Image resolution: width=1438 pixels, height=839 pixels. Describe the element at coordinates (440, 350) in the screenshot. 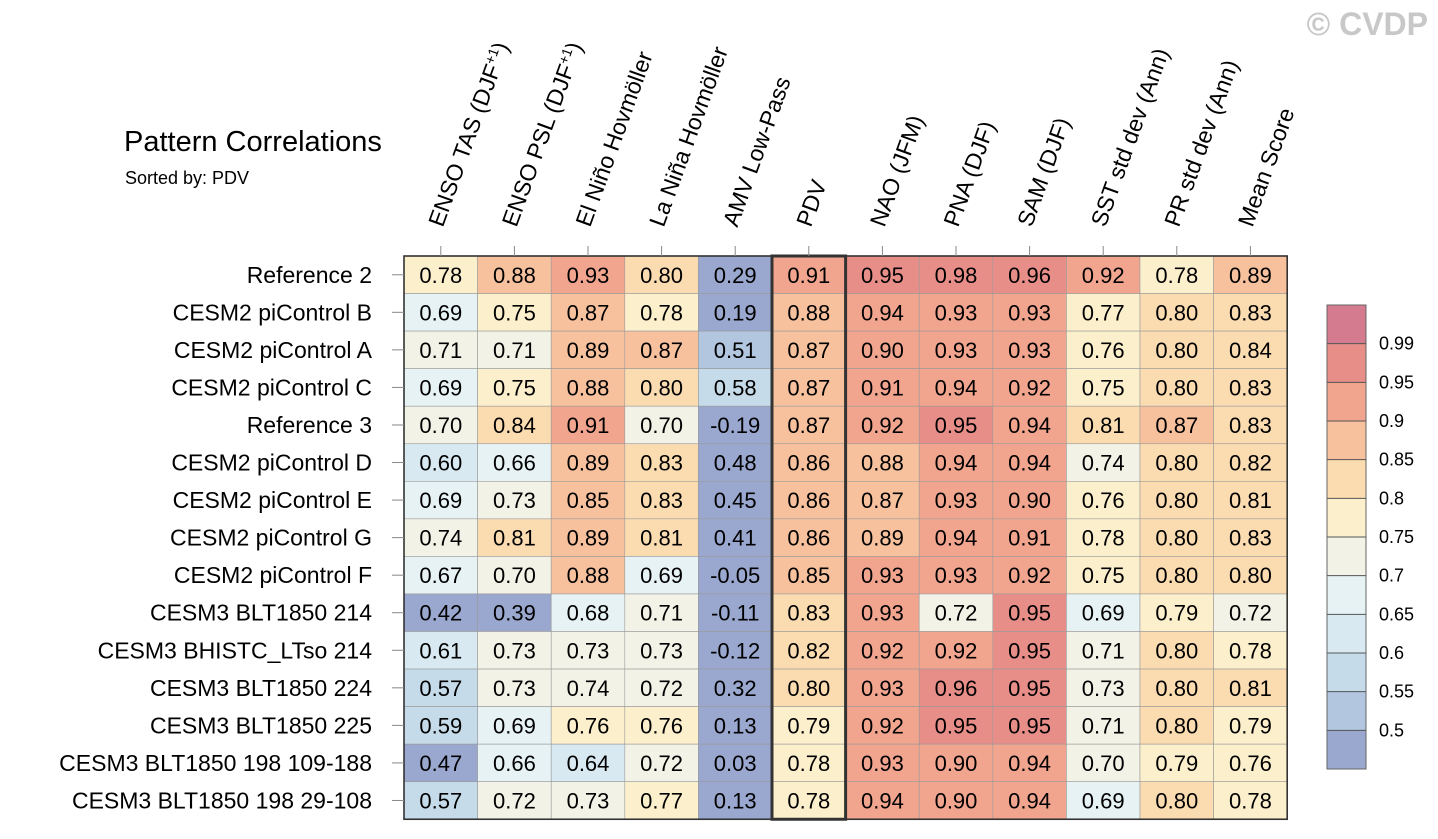

I see `cell-value-label: 0.71` at that location.